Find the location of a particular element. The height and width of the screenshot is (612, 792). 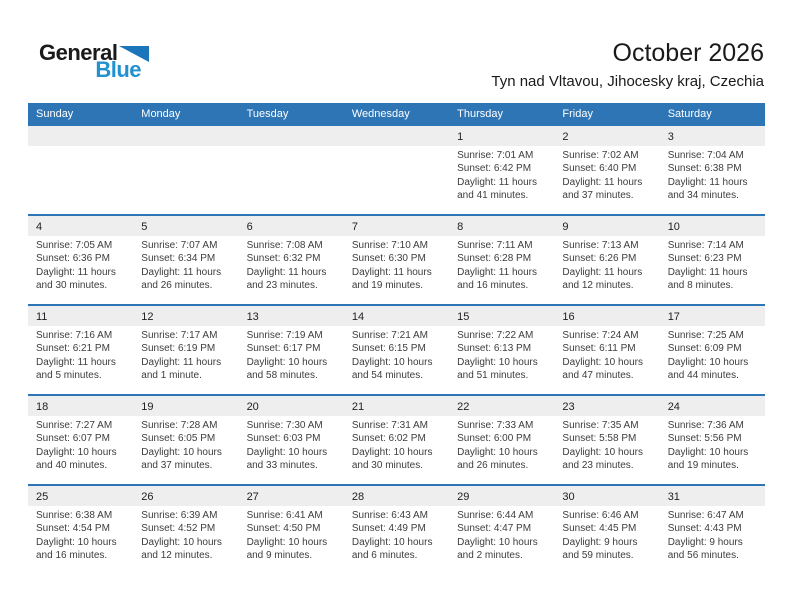

daylight-text-line2: and 6 minutes. is located at coordinates (384, 556).